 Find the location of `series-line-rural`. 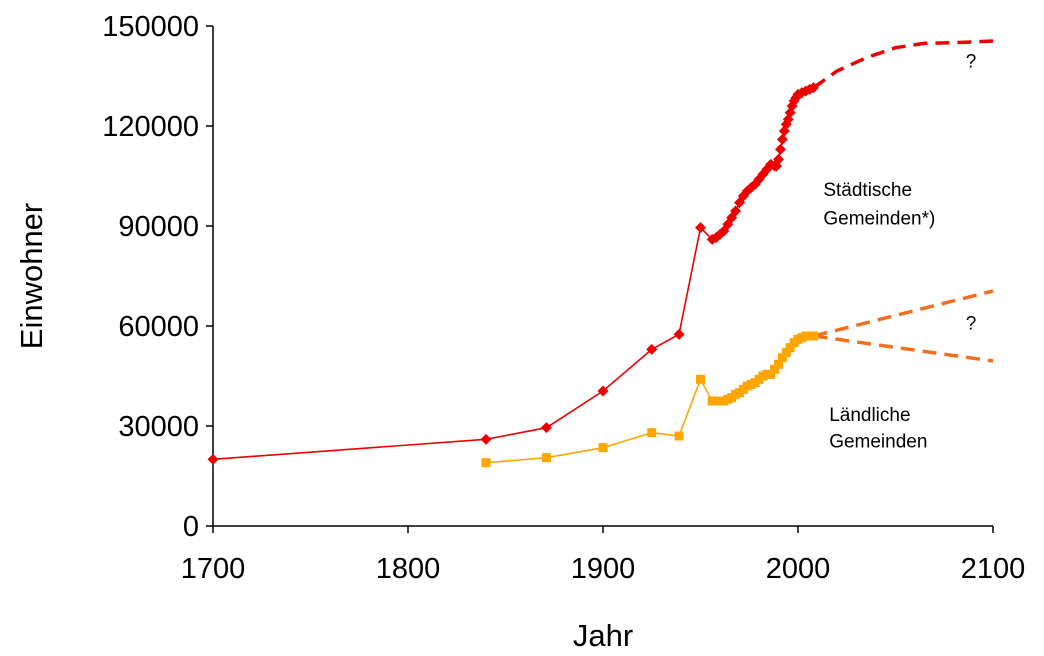

series-line-rural is located at coordinates (649, 399).